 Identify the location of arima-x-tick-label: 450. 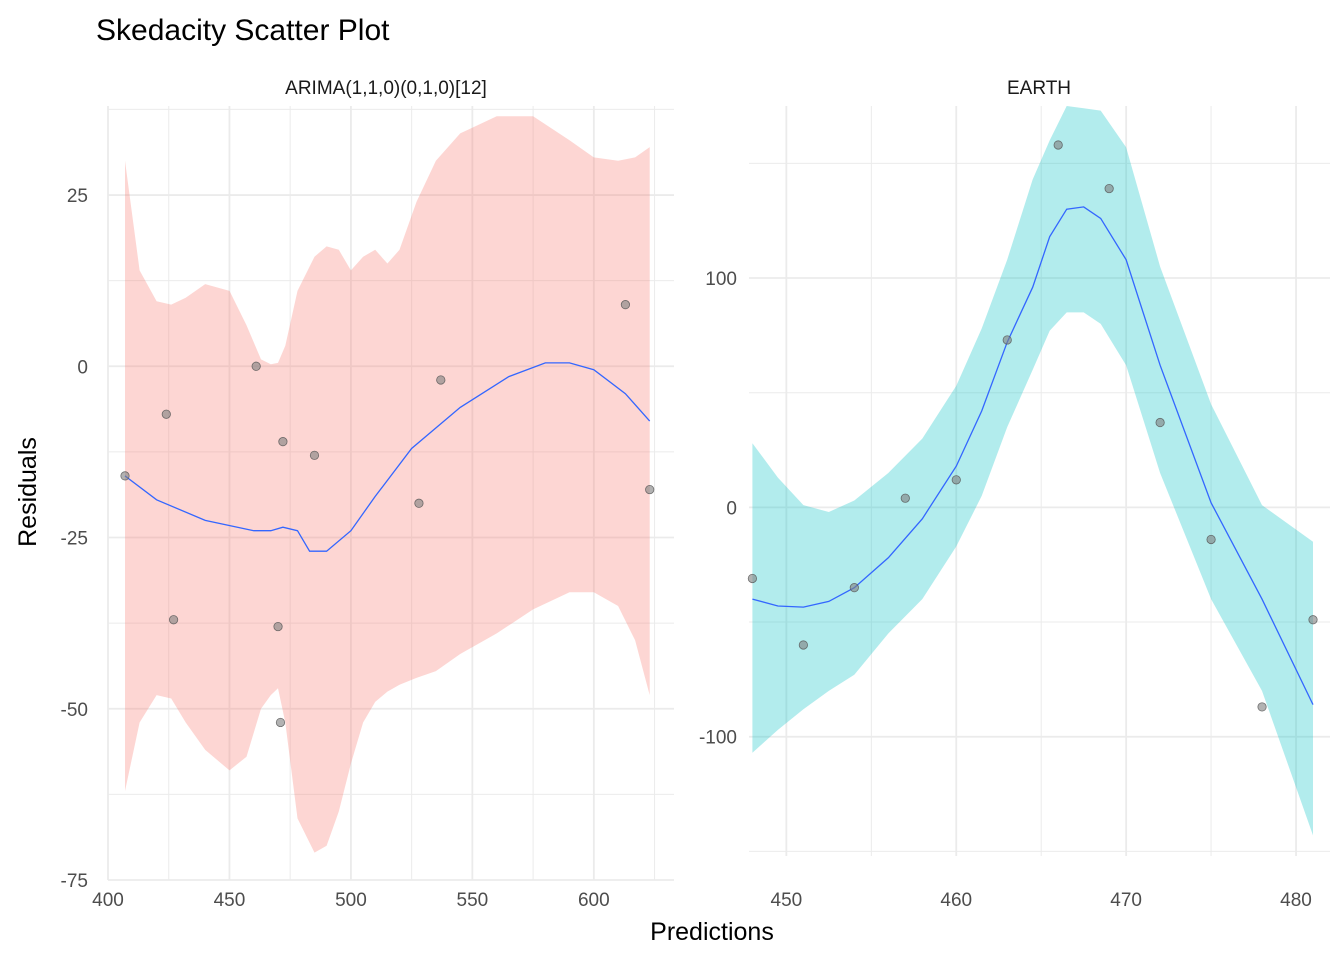
(230, 900).